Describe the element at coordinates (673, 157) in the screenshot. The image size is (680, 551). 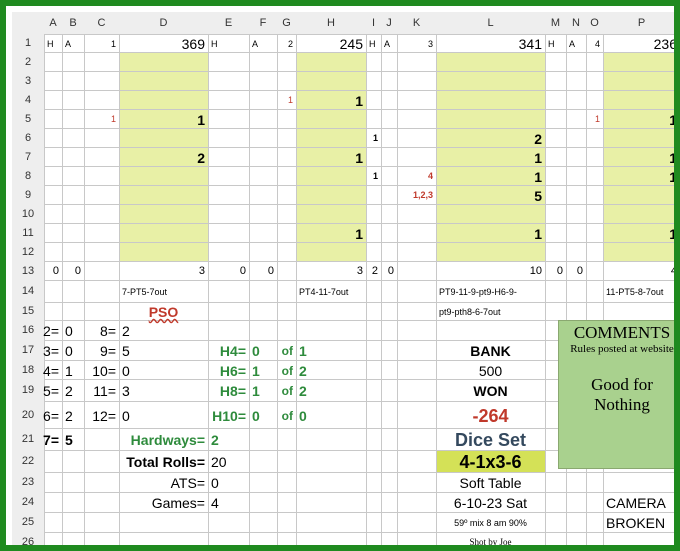
I see `cell-p7: 1` at that location.